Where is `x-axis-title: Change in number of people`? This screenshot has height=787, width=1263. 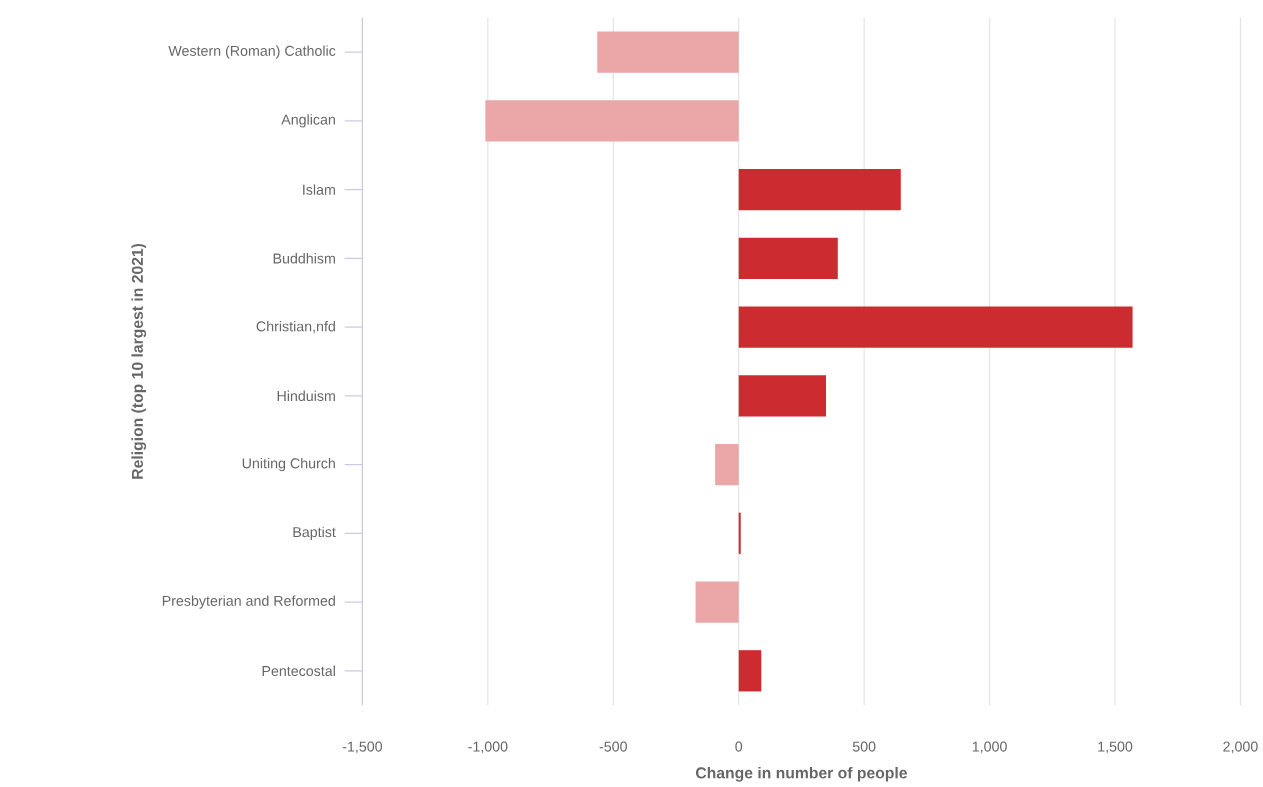 x-axis-title: Change in number of people is located at coordinates (801, 774).